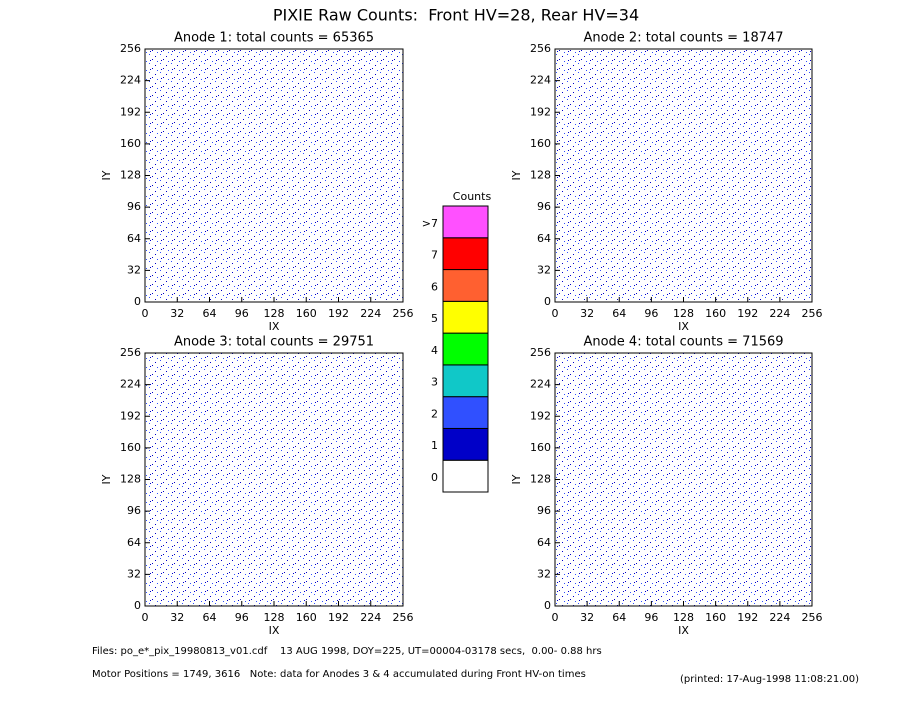  Describe the element at coordinates (434, 350) in the screenshot. I see `colorbar-label: 4` at that location.